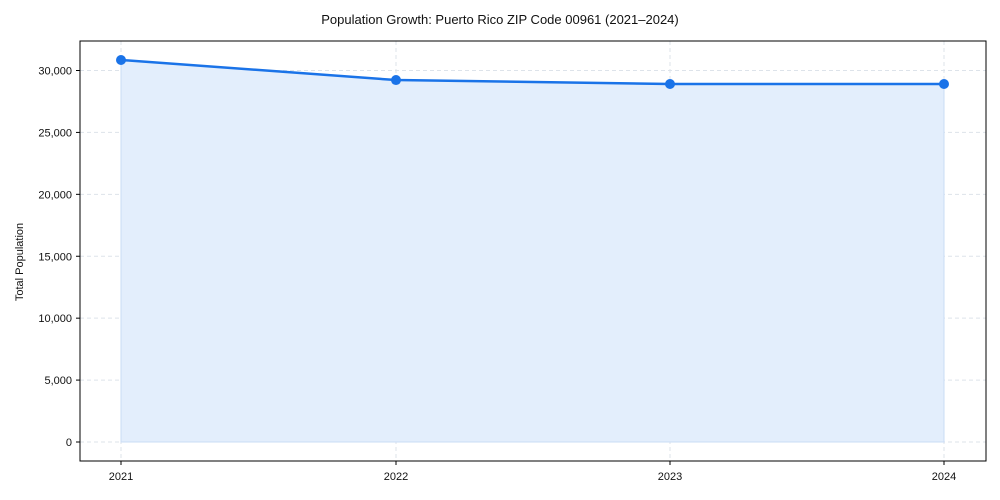  I want to click on y-tick-label: 10,000, so click(55, 319).